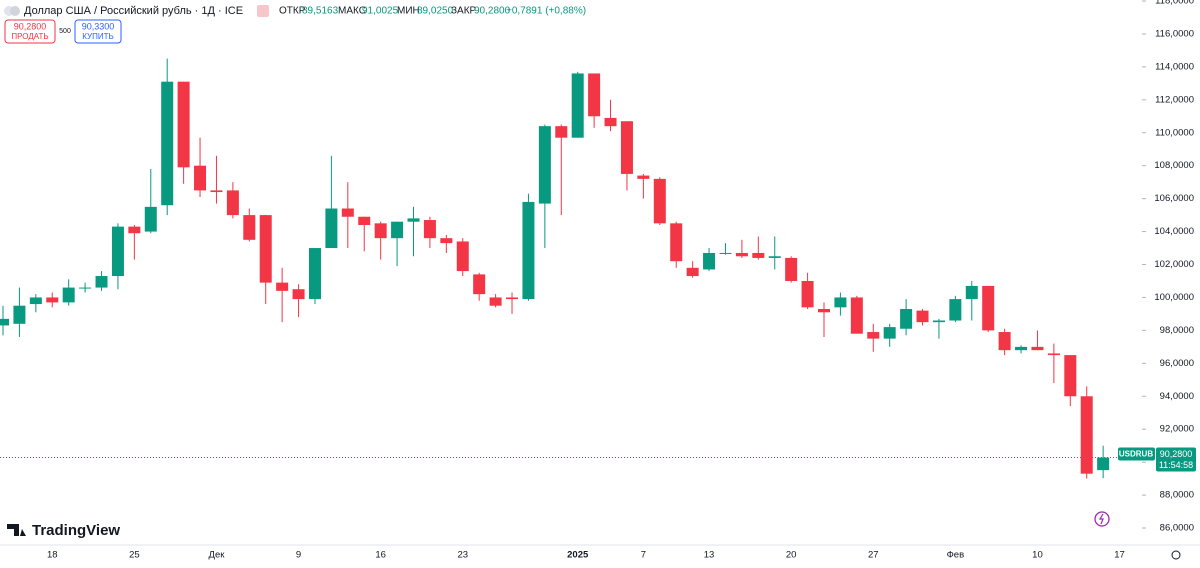 This screenshot has width=1200, height=568. Describe the element at coordinates (1176, 465) in the screenshot. I see `price-tag-time: 11:54:58` at that location.